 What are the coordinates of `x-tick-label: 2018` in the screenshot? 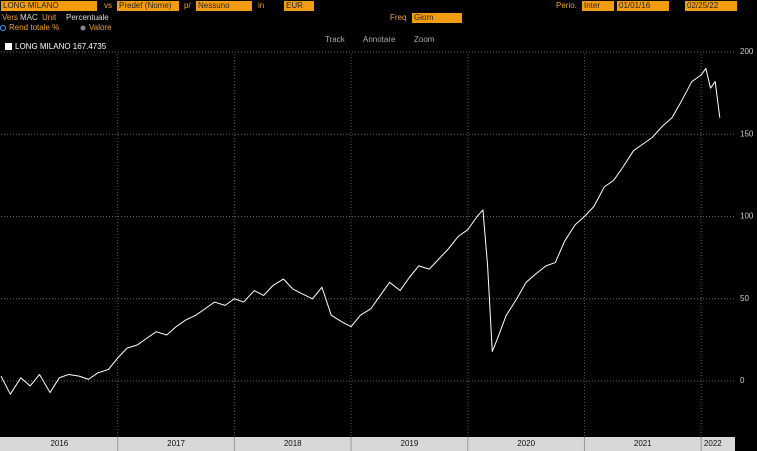 It's located at (293, 443).